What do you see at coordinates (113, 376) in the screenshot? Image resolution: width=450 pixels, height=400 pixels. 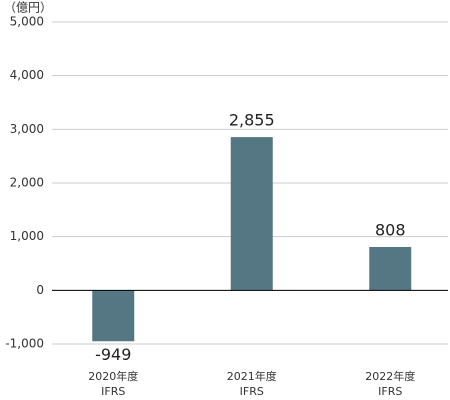 I see `x-tick-label: 2020年度` at bounding box center [113, 376].